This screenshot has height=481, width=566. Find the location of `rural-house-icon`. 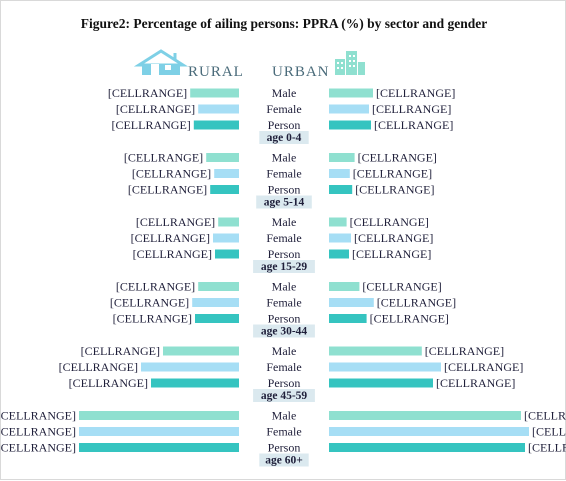

rural-house-icon is located at coordinates (161, 62).